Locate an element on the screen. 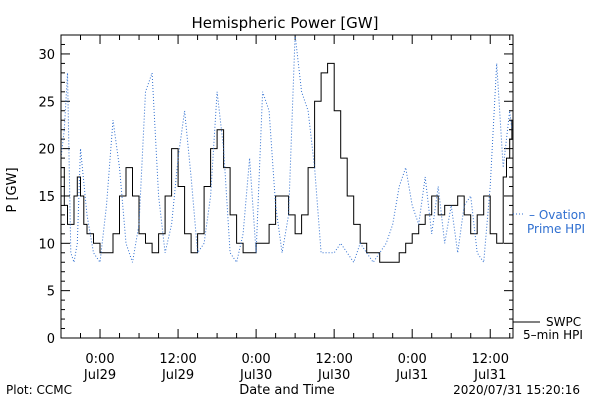  y-axis-label: P [GW] is located at coordinates (12, 189).